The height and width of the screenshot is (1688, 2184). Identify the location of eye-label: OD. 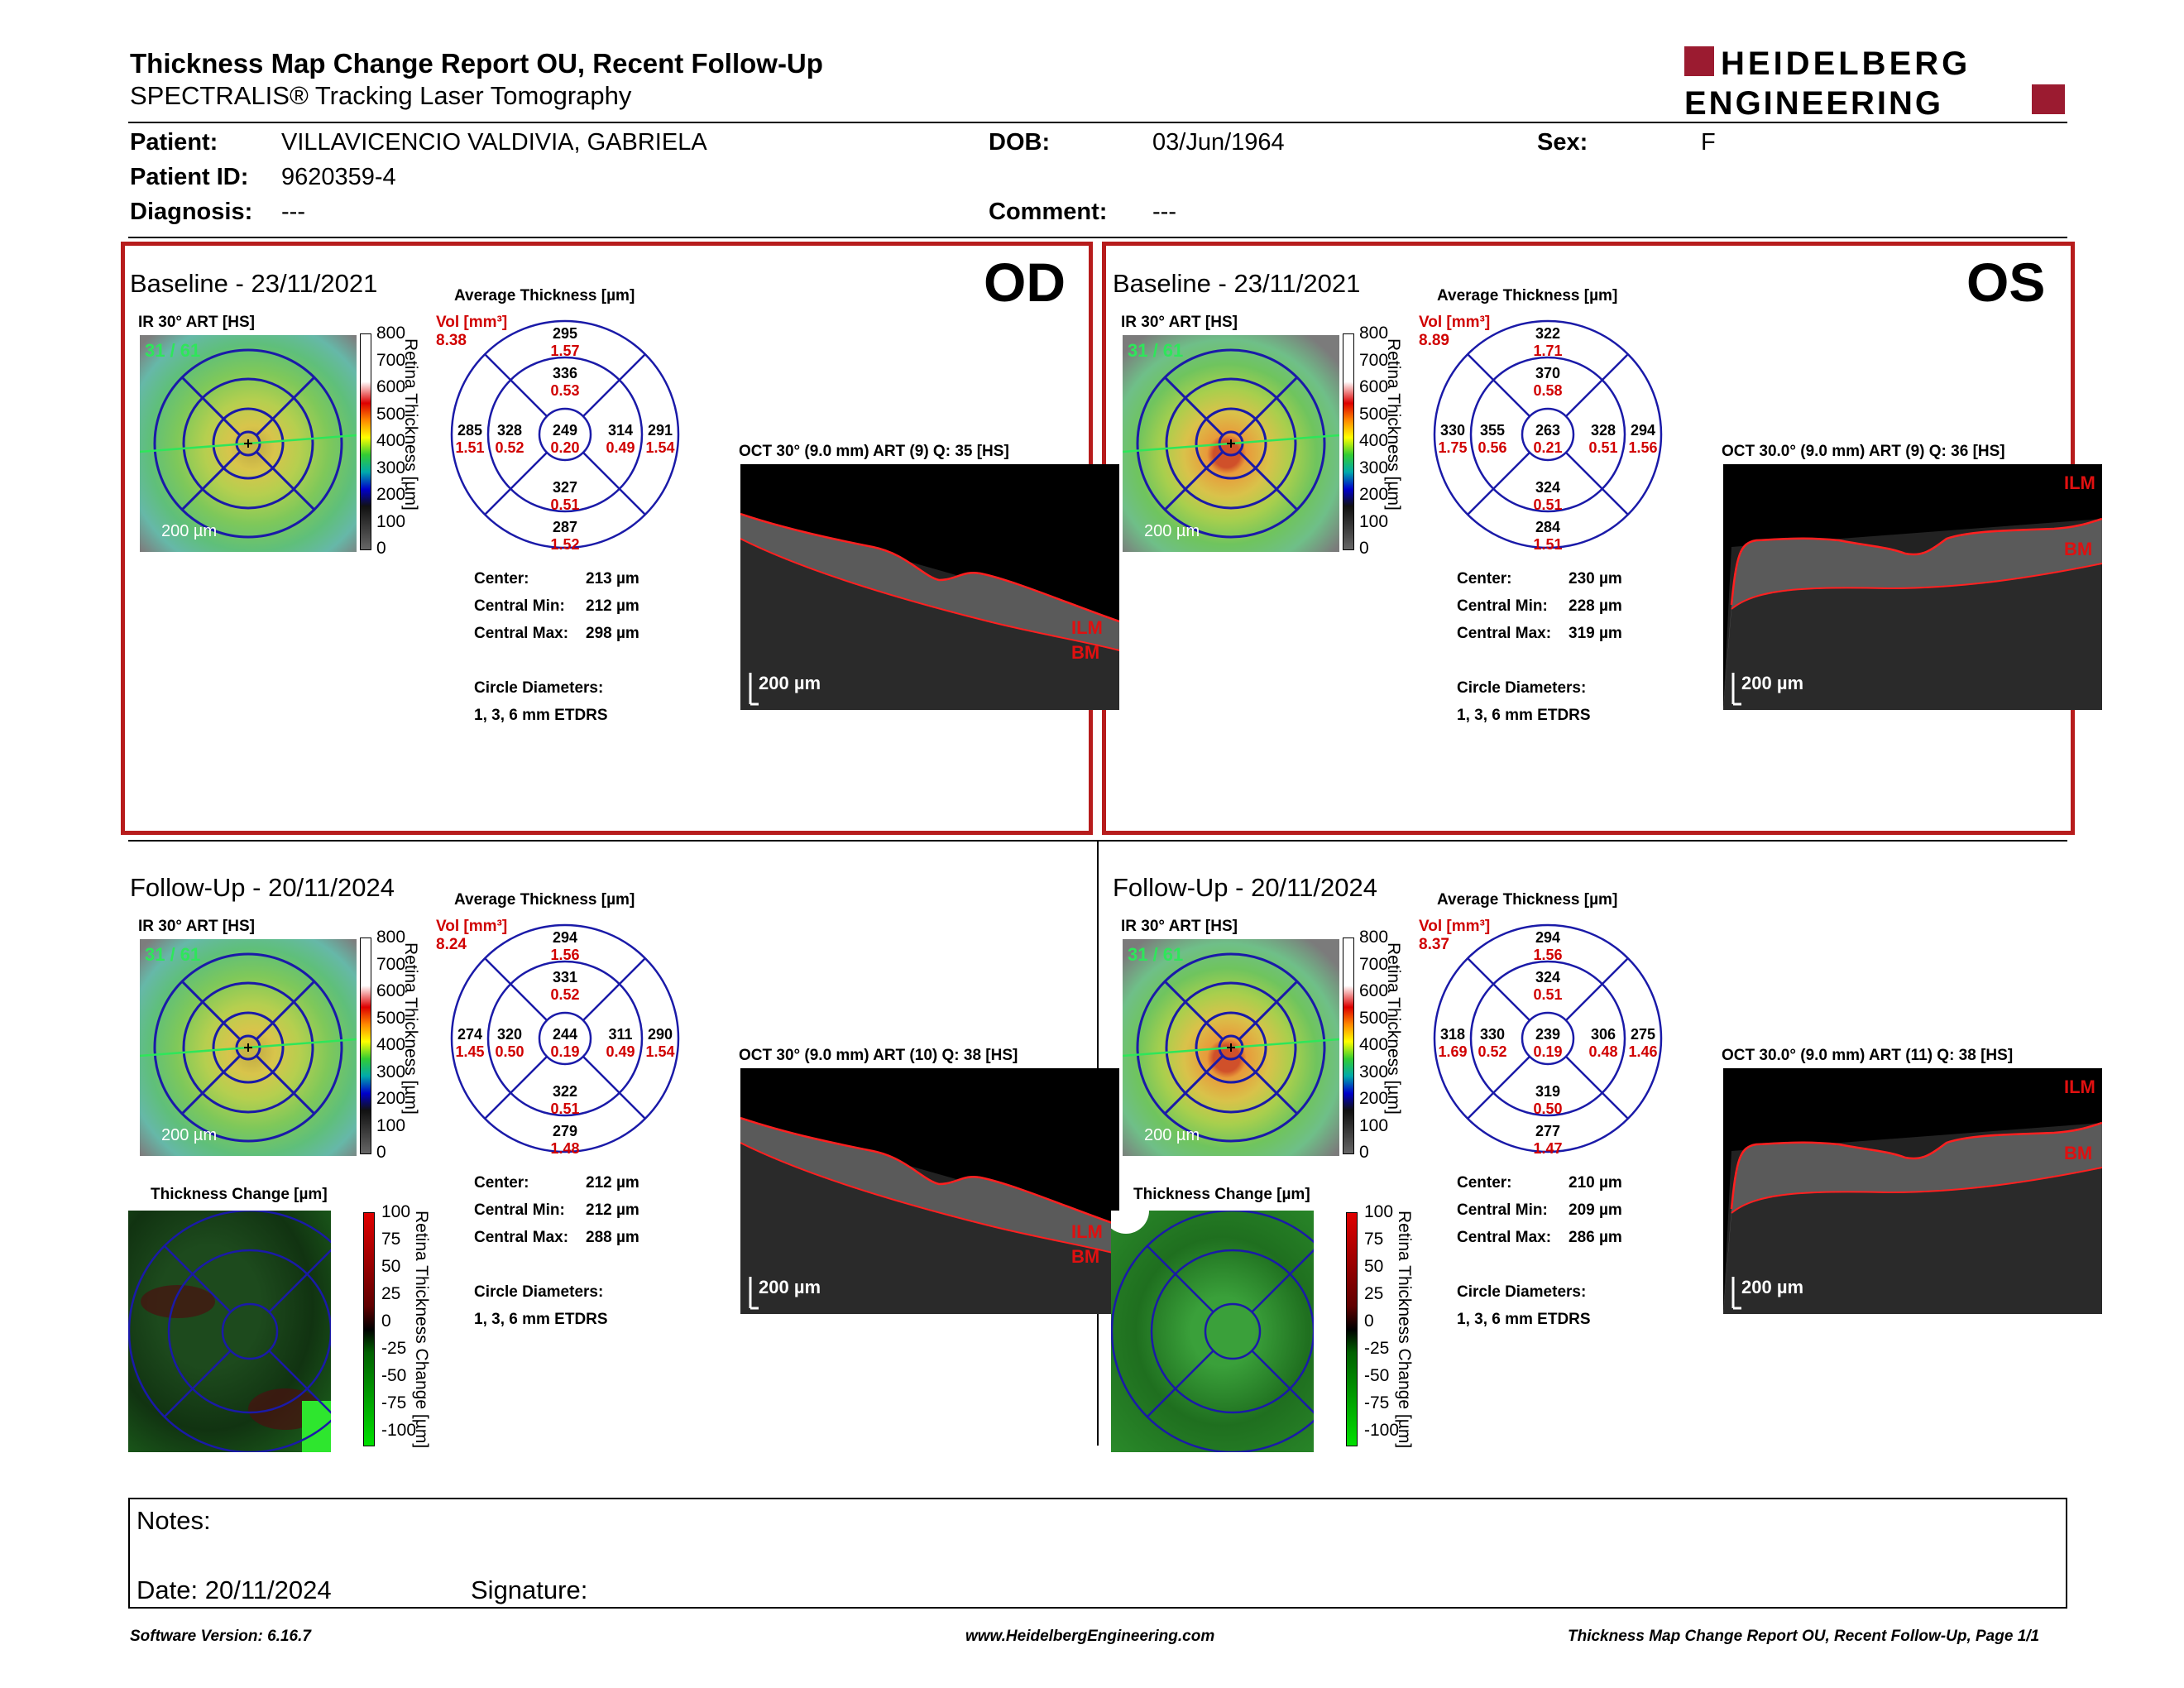
(1025, 282).